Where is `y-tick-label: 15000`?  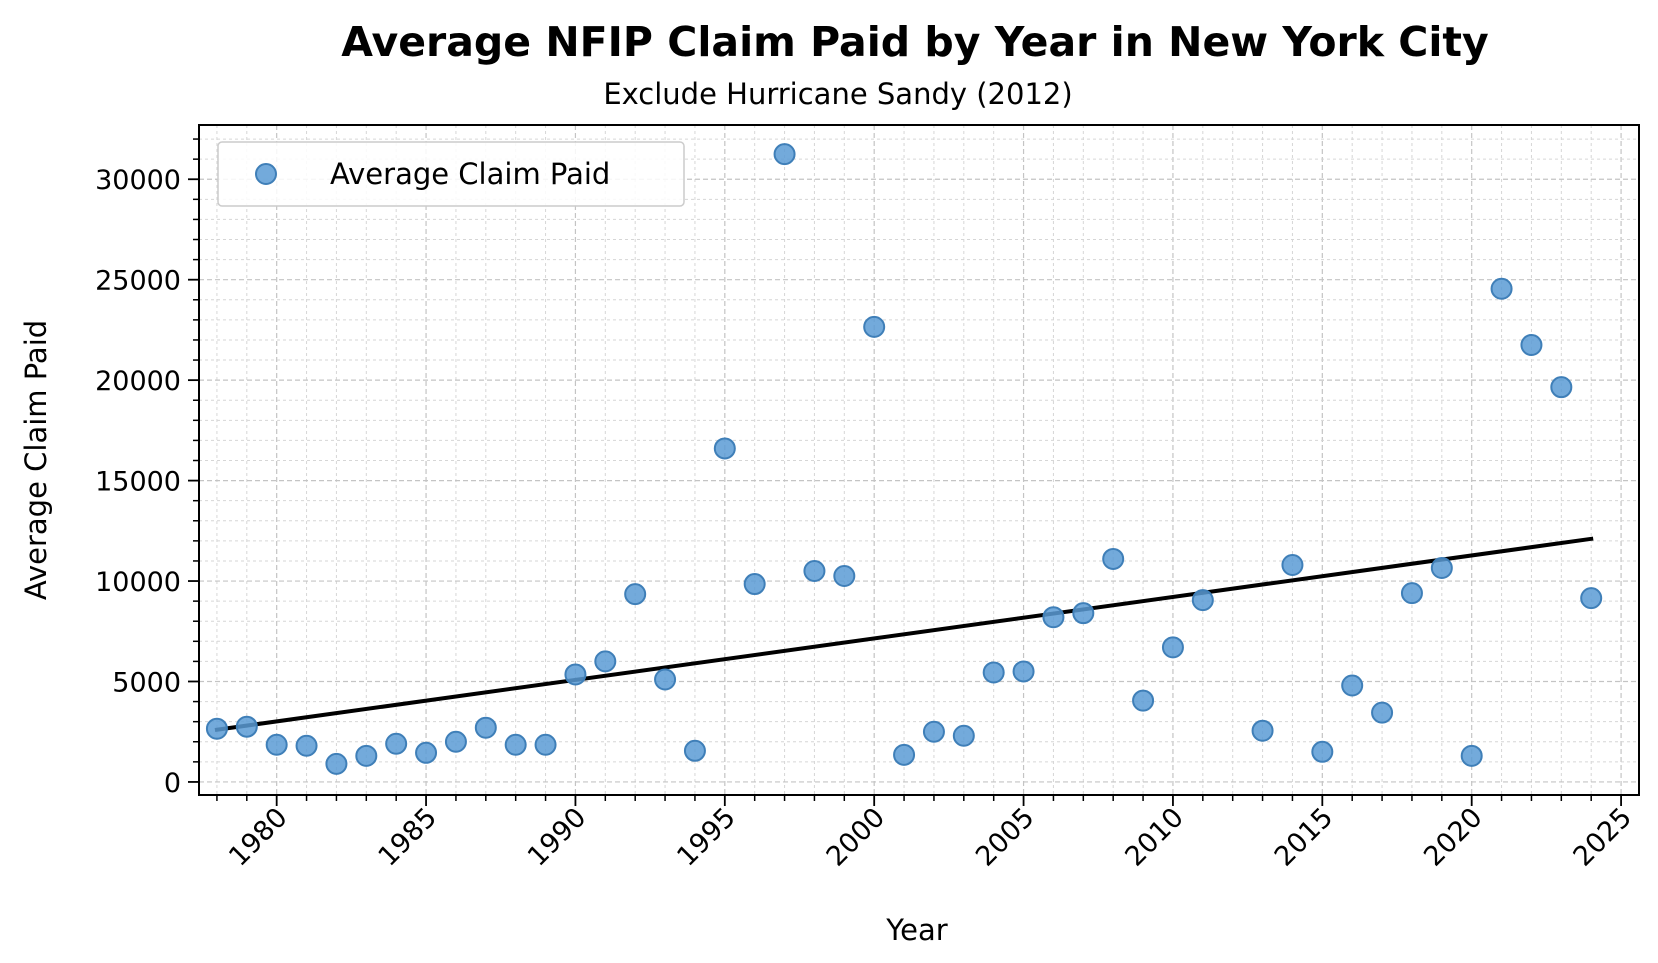 y-tick-label: 15000 is located at coordinates (138, 482).